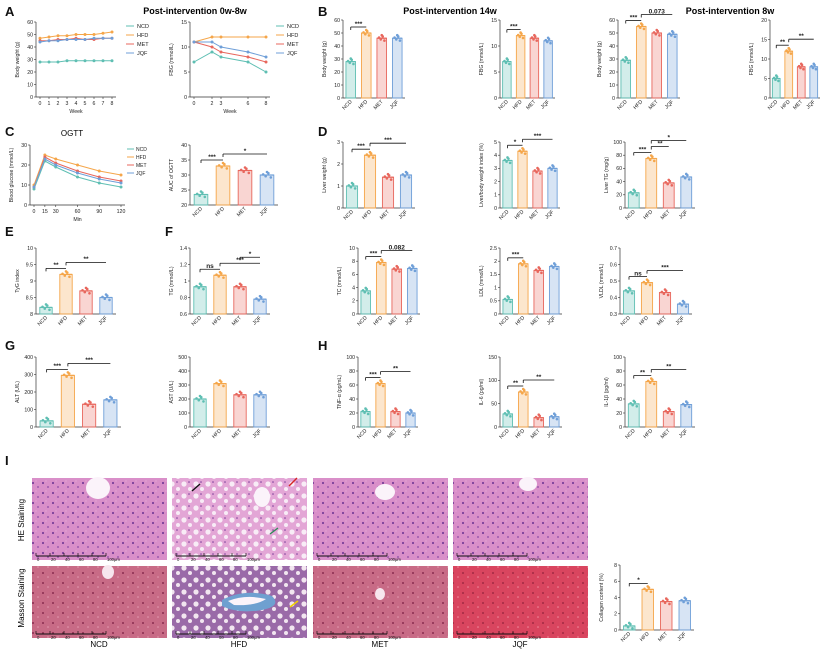 This screenshot has height=649, width=835. What do you see at coordinates (352, 386) in the screenshot?
I see `y-tick-label: 60` at bounding box center [352, 386].